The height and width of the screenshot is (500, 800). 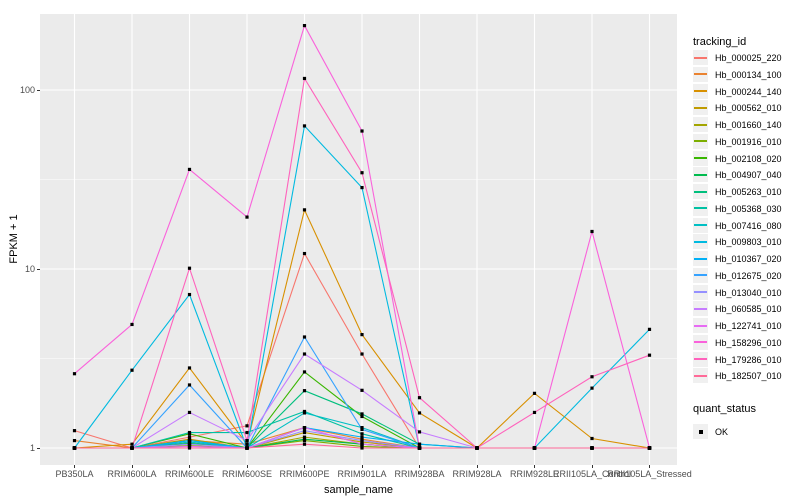 What do you see at coordinates (748, 376) in the screenshot?
I see `legend-item-label: Hb_182507_010` at bounding box center [748, 376].